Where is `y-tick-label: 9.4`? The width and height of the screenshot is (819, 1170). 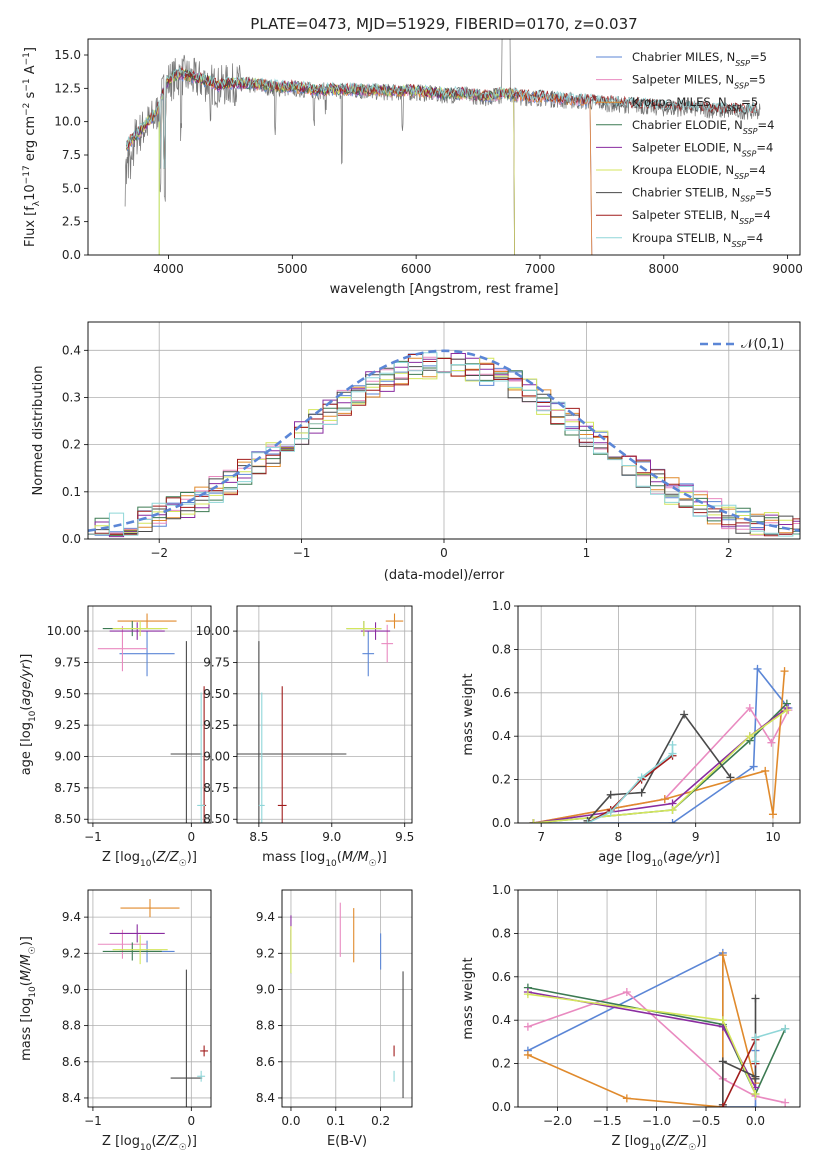 y-tick-label: 9.4 is located at coordinates (71, 917).